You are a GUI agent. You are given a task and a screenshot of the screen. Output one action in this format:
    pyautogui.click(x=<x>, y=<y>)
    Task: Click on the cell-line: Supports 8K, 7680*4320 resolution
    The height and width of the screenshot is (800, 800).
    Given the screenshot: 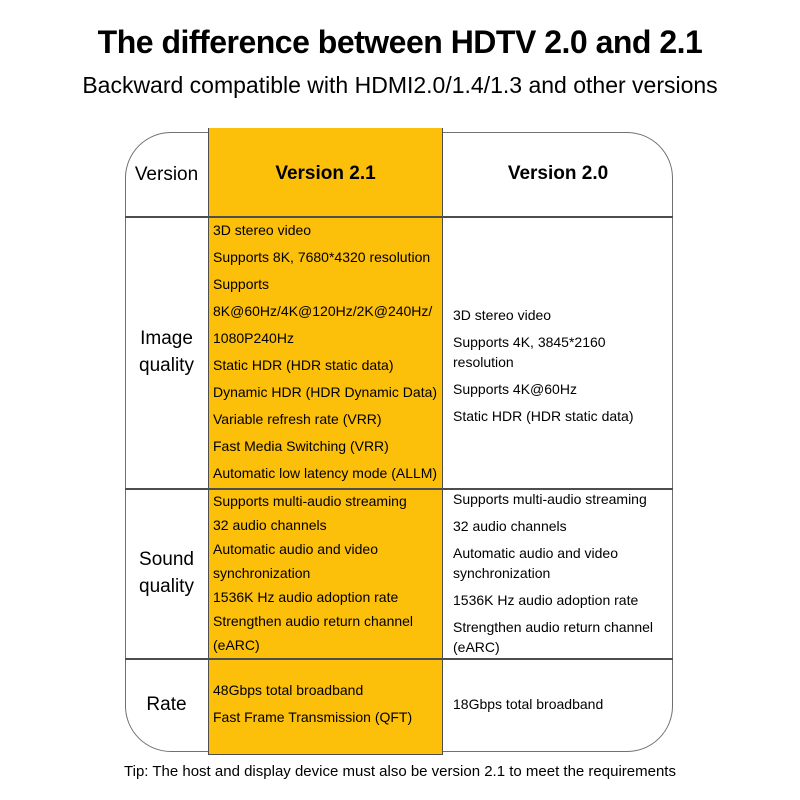 What is the action you would take?
    pyautogui.click(x=322, y=257)
    